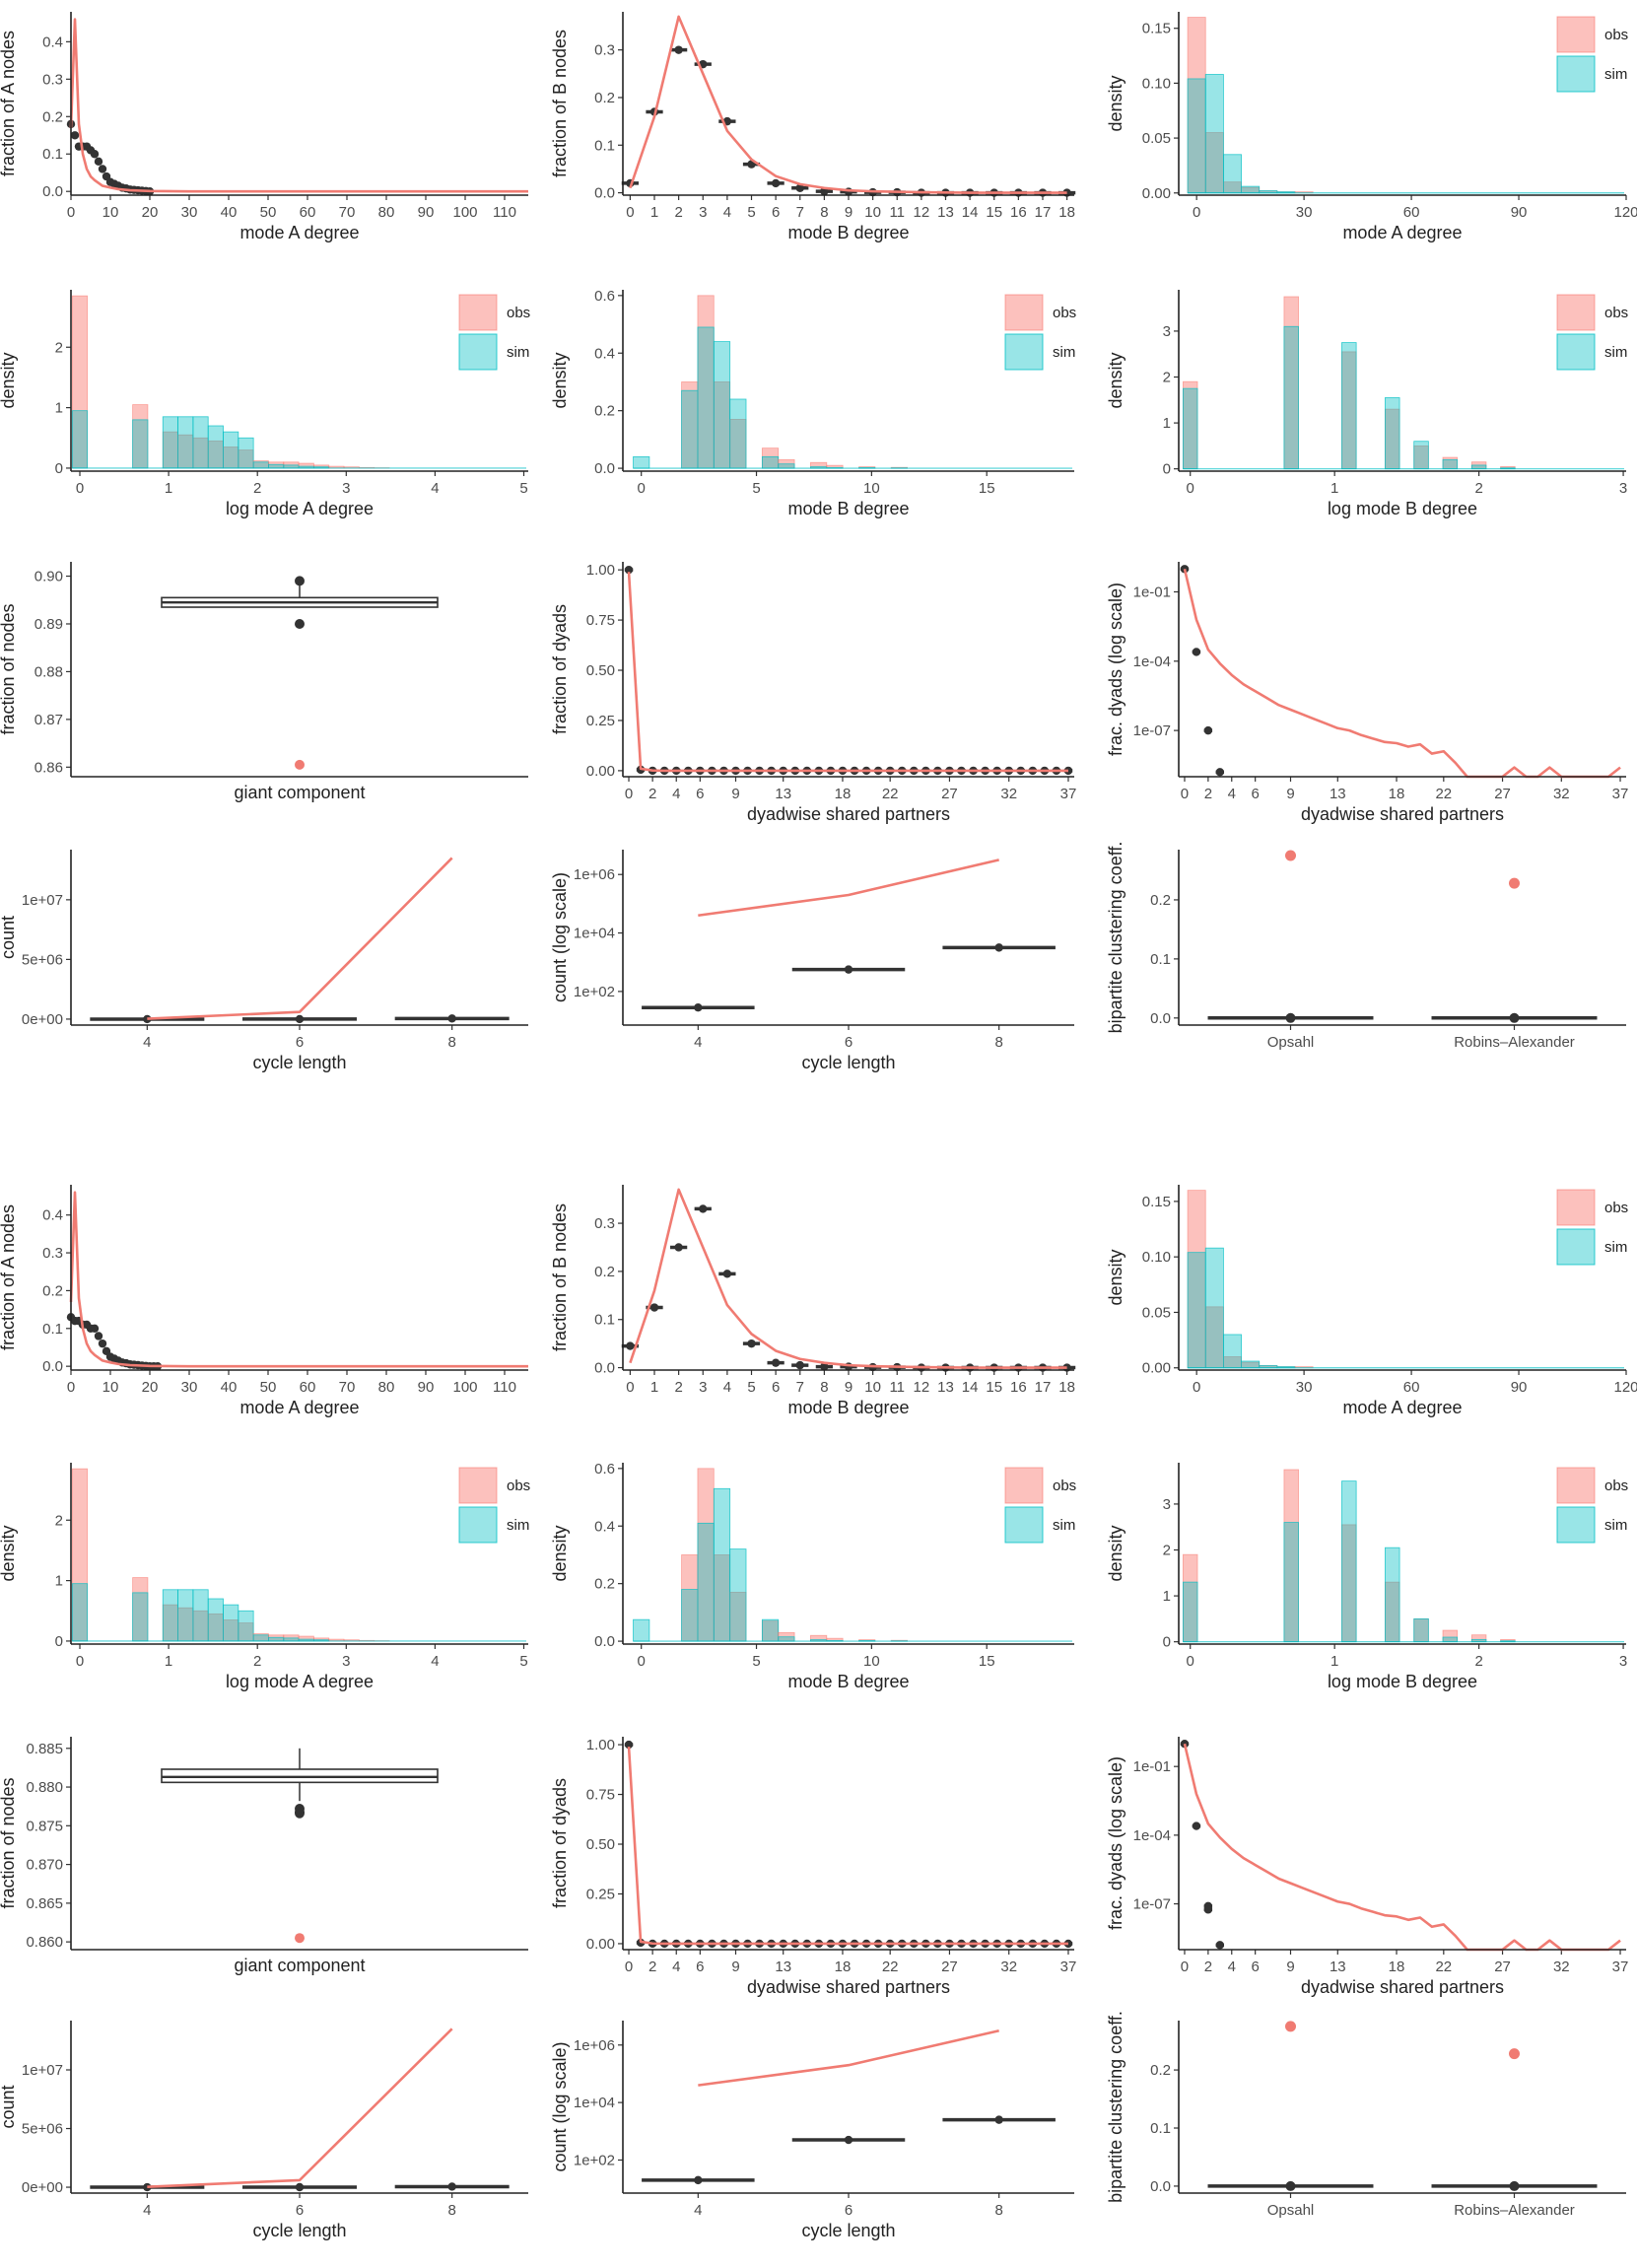  What do you see at coordinates (1115, 1277) in the screenshot?
I see `y-axis-title: density` at bounding box center [1115, 1277].